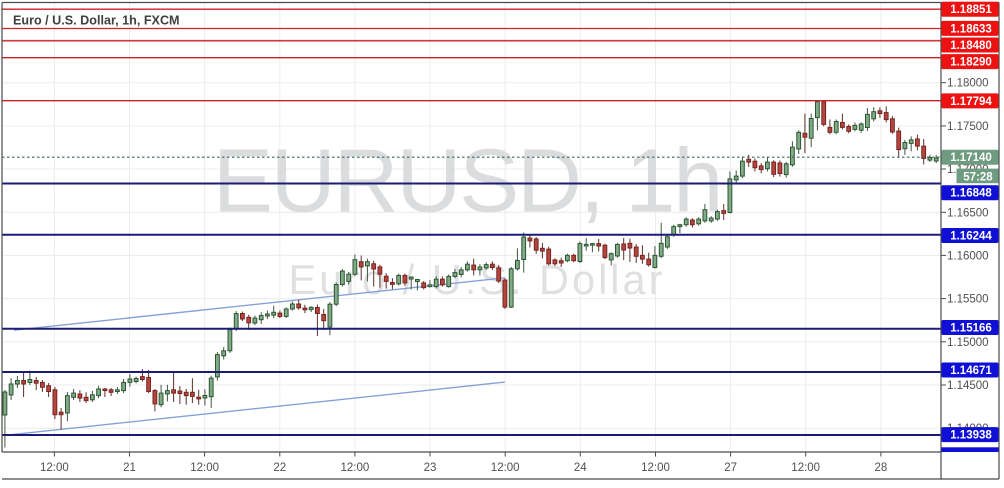 The image size is (1004, 488). What do you see at coordinates (968, 256) in the screenshot?
I see `svg-text: 1.16000` at bounding box center [968, 256].